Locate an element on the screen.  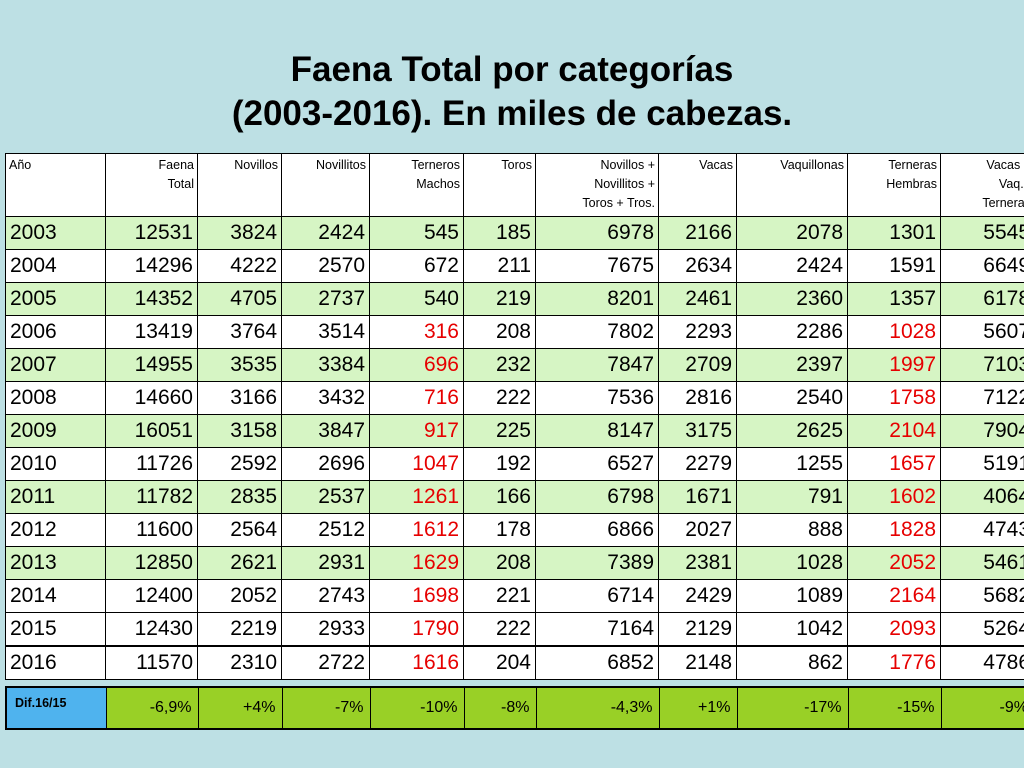
year-cell: 2016 is located at coordinates (55, 662).